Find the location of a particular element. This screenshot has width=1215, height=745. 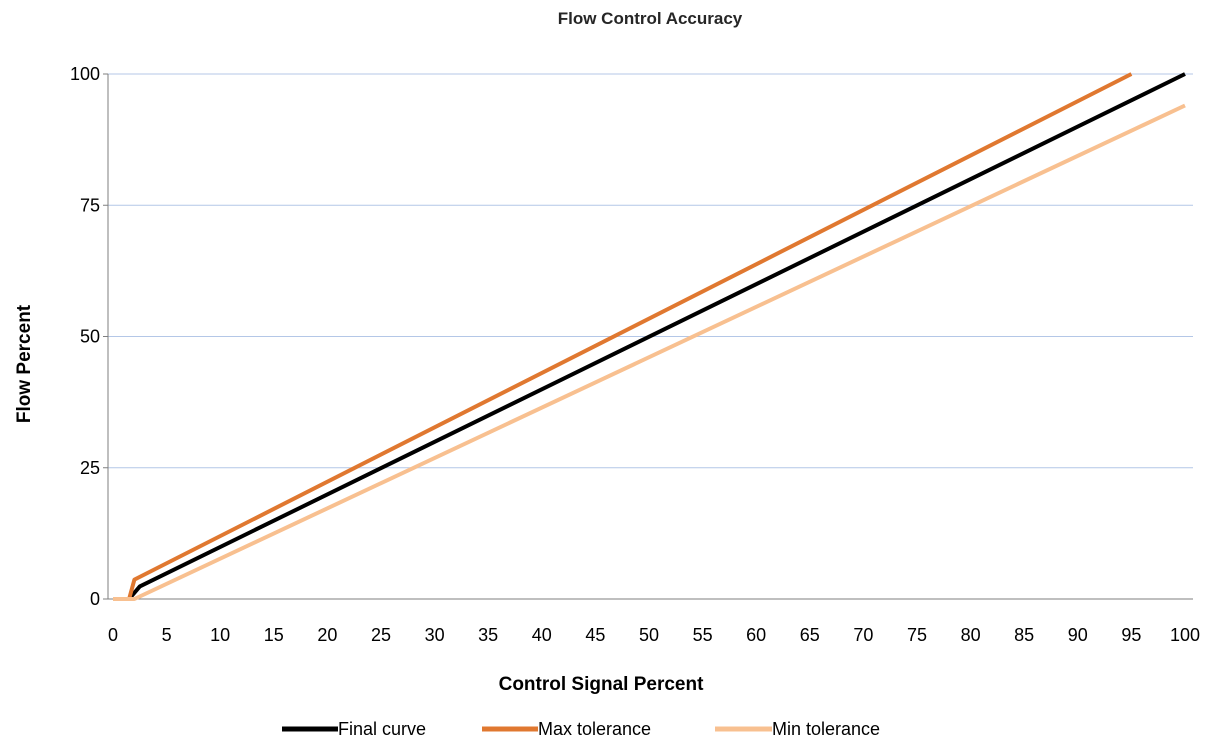

x-tick-label-19: 95 is located at coordinates (1131, 635).